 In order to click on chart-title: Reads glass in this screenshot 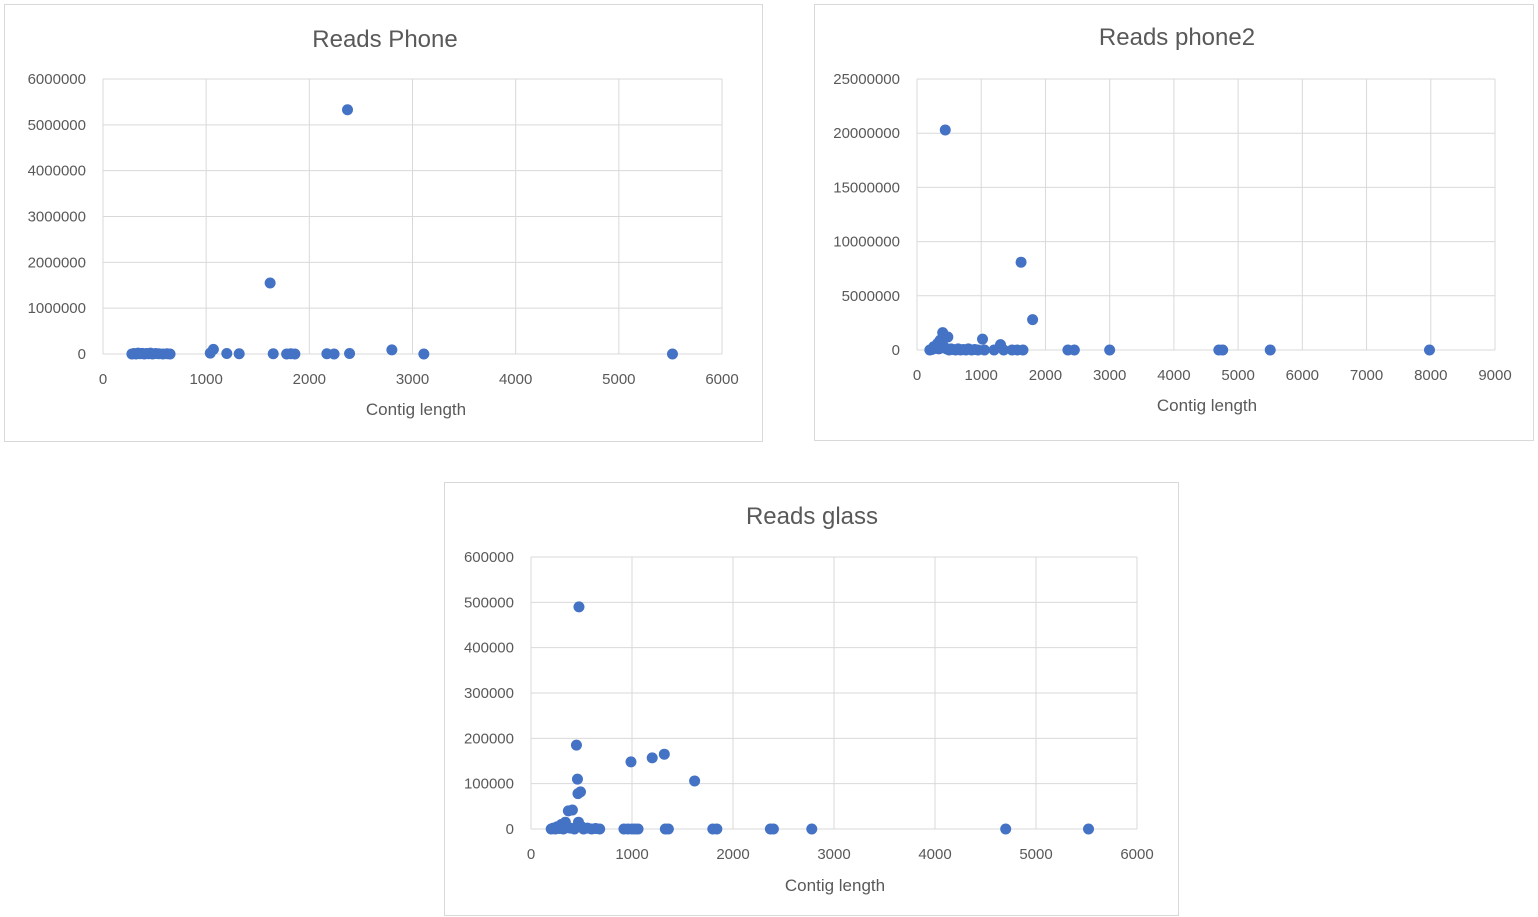, I will do `click(812, 516)`.